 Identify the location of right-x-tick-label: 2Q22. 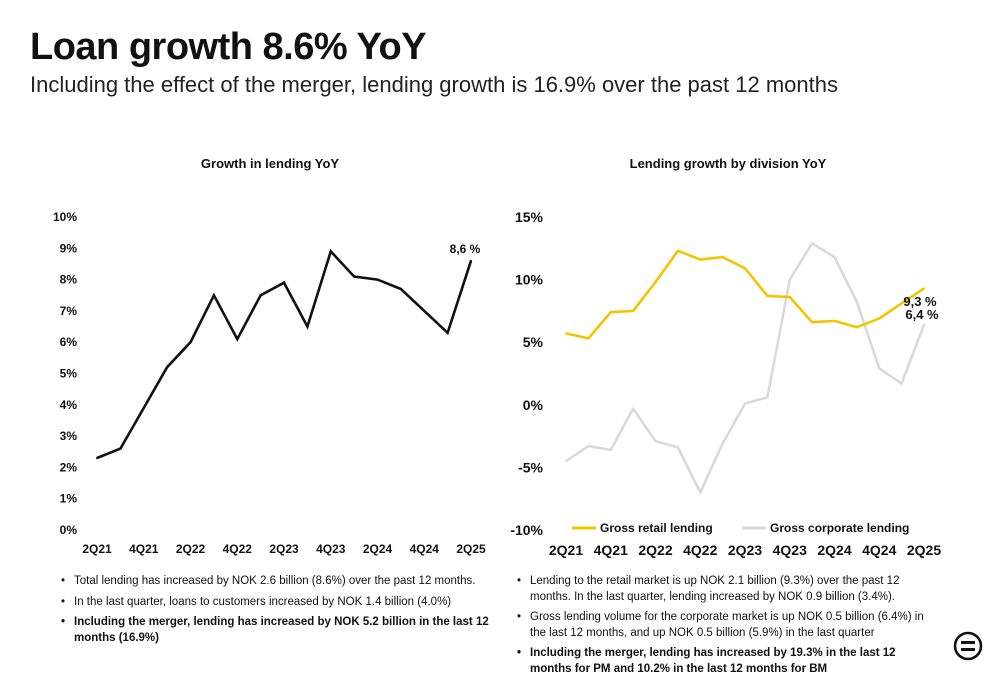
(655, 550).